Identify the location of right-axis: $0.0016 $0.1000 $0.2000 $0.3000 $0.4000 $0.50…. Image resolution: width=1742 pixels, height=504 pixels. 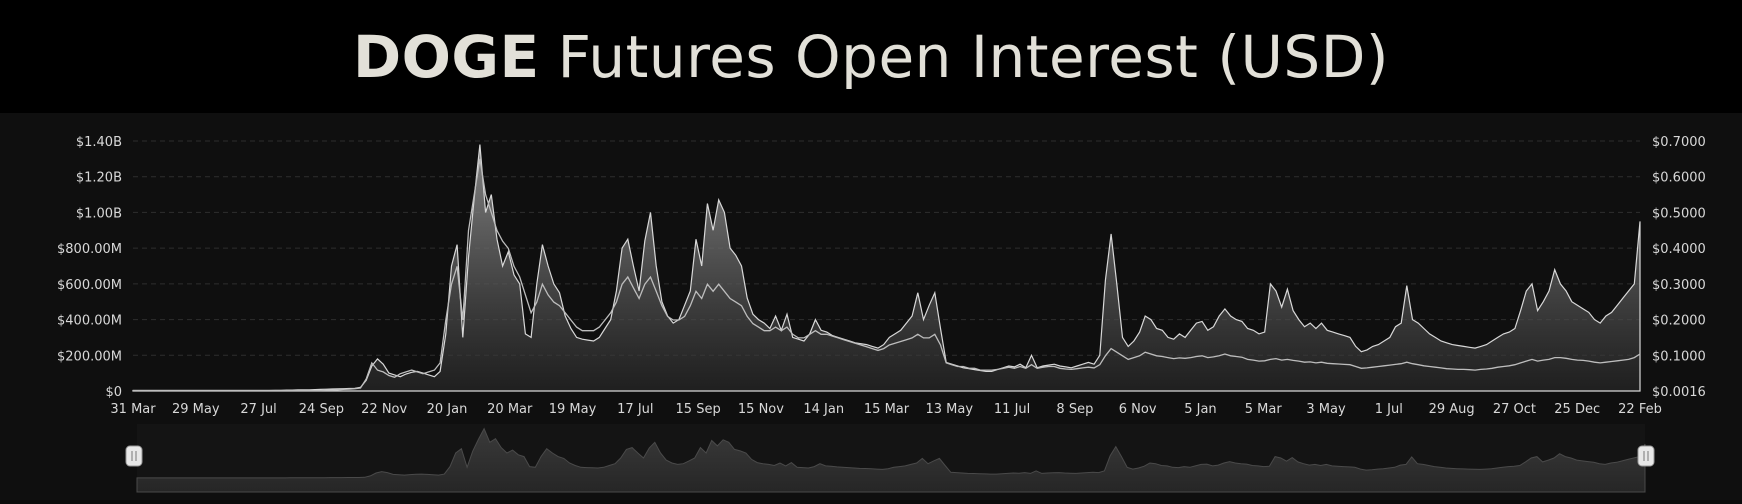
(1679, 267).